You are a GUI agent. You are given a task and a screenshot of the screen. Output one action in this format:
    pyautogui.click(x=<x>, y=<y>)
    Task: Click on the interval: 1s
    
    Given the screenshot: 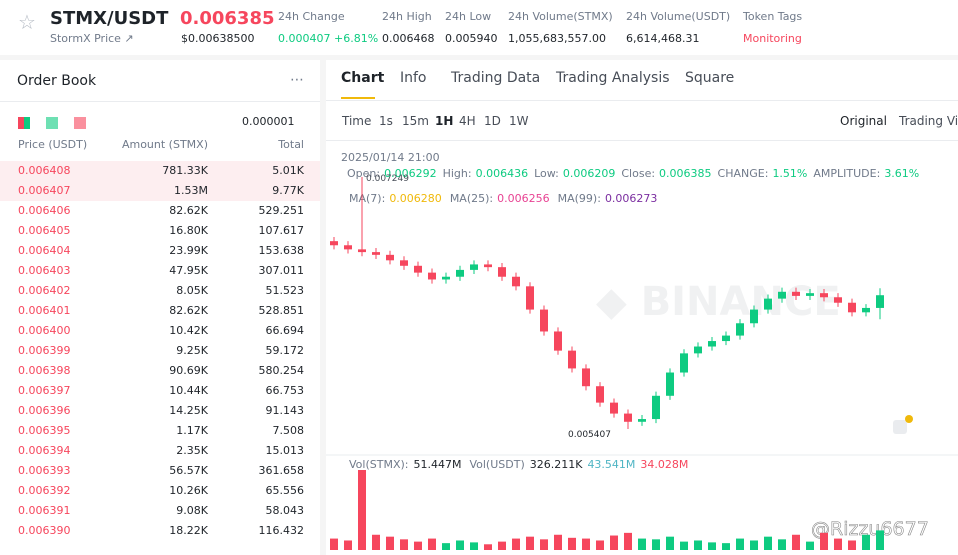 What is the action you would take?
    pyautogui.click(x=386, y=121)
    